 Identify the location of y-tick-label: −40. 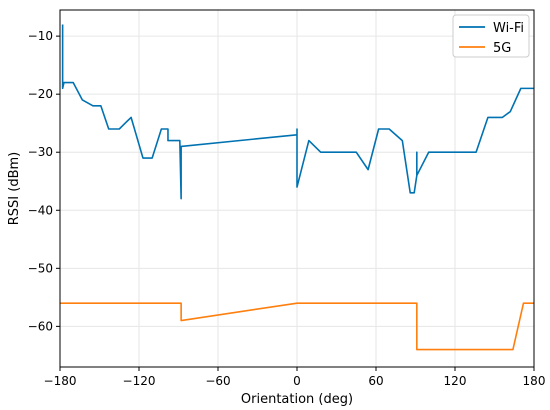
(40, 210).